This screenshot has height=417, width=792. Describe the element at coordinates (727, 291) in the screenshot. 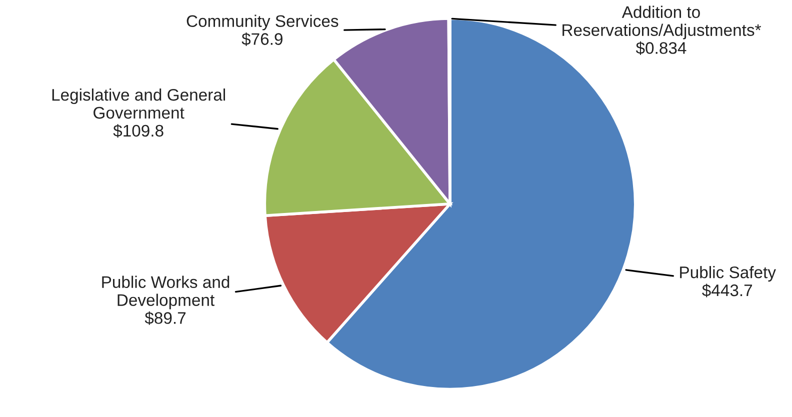

I see `data-label: $443.7` at that location.